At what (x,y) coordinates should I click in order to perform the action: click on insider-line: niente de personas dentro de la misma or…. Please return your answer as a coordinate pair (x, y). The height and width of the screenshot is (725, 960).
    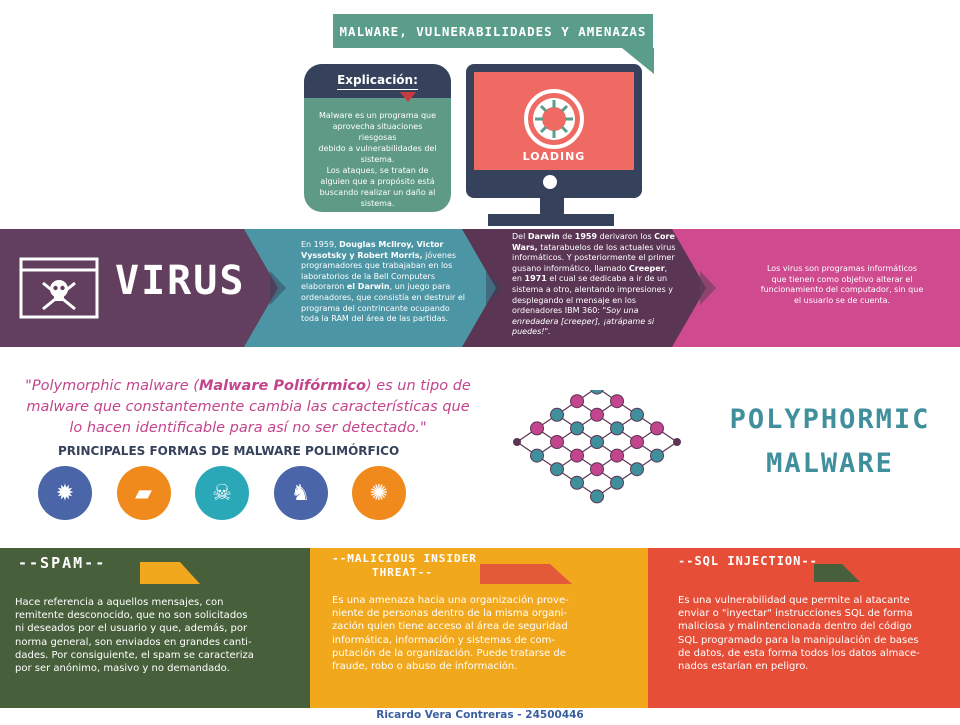
    Looking at the image, I should click on (450, 614).